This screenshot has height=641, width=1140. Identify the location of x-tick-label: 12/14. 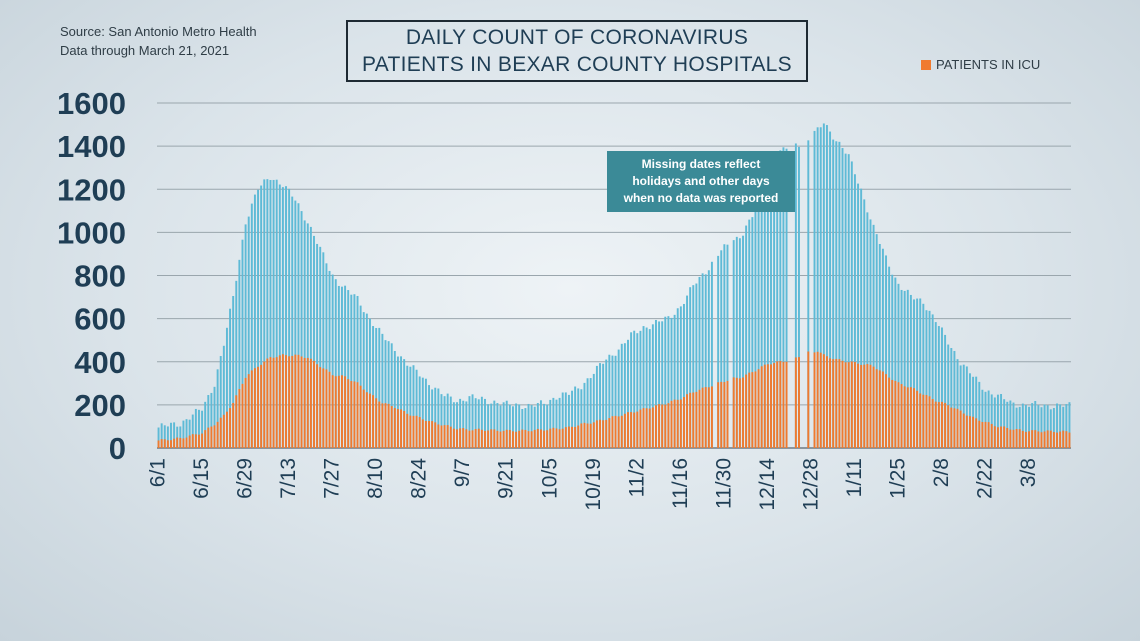
(767, 484).